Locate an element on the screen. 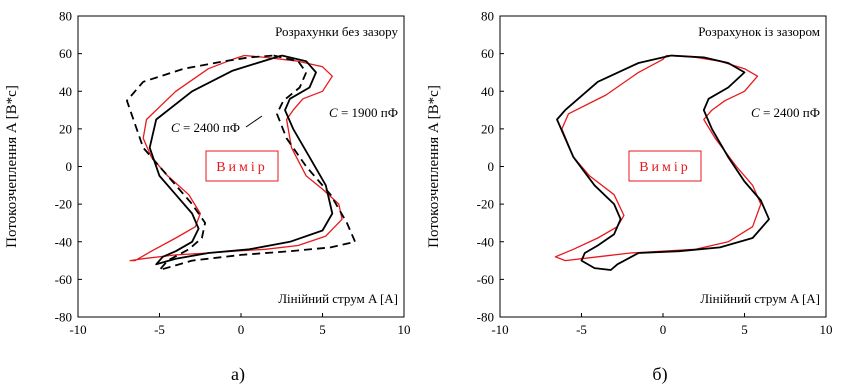  inner-title: Розрахунок із зазором is located at coordinates (759, 31).